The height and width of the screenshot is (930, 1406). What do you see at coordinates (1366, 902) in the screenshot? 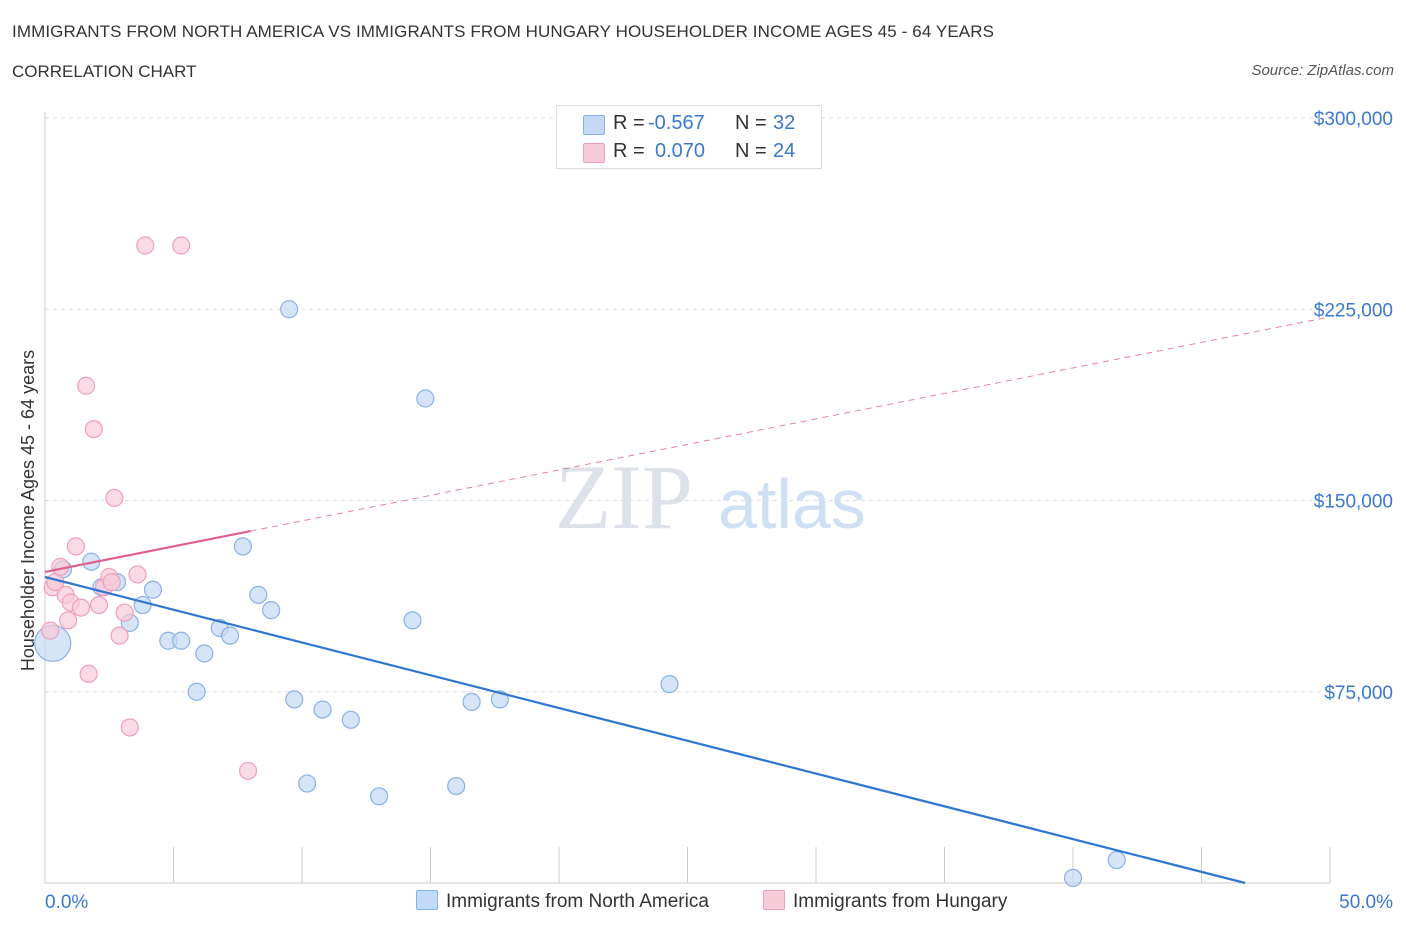
I see `x-tick-label: 50.0%` at bounding box center [1366, 902].